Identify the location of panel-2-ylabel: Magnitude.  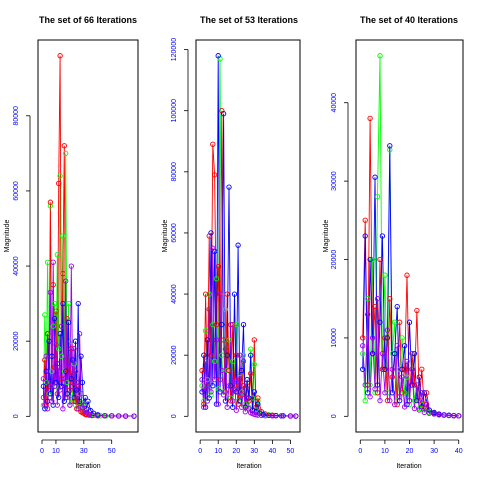
(165, 236).